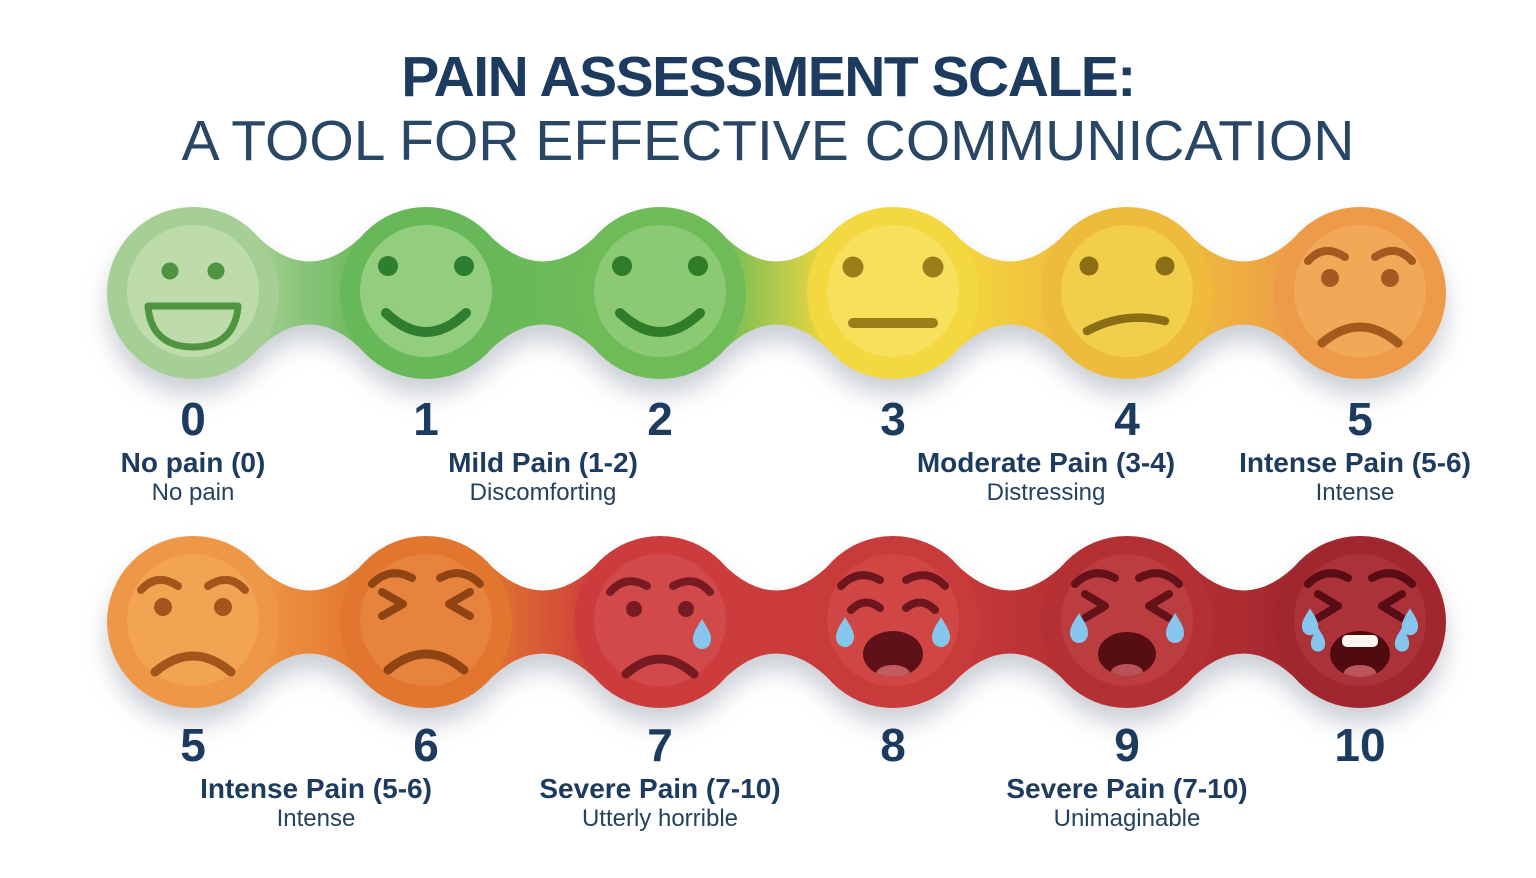 The height and width of the screenshot is (878, 1536). I want to click on page-subtitle: A TOOL FOR EFFECTIVE COMMUNICATION, so click(768, 141).